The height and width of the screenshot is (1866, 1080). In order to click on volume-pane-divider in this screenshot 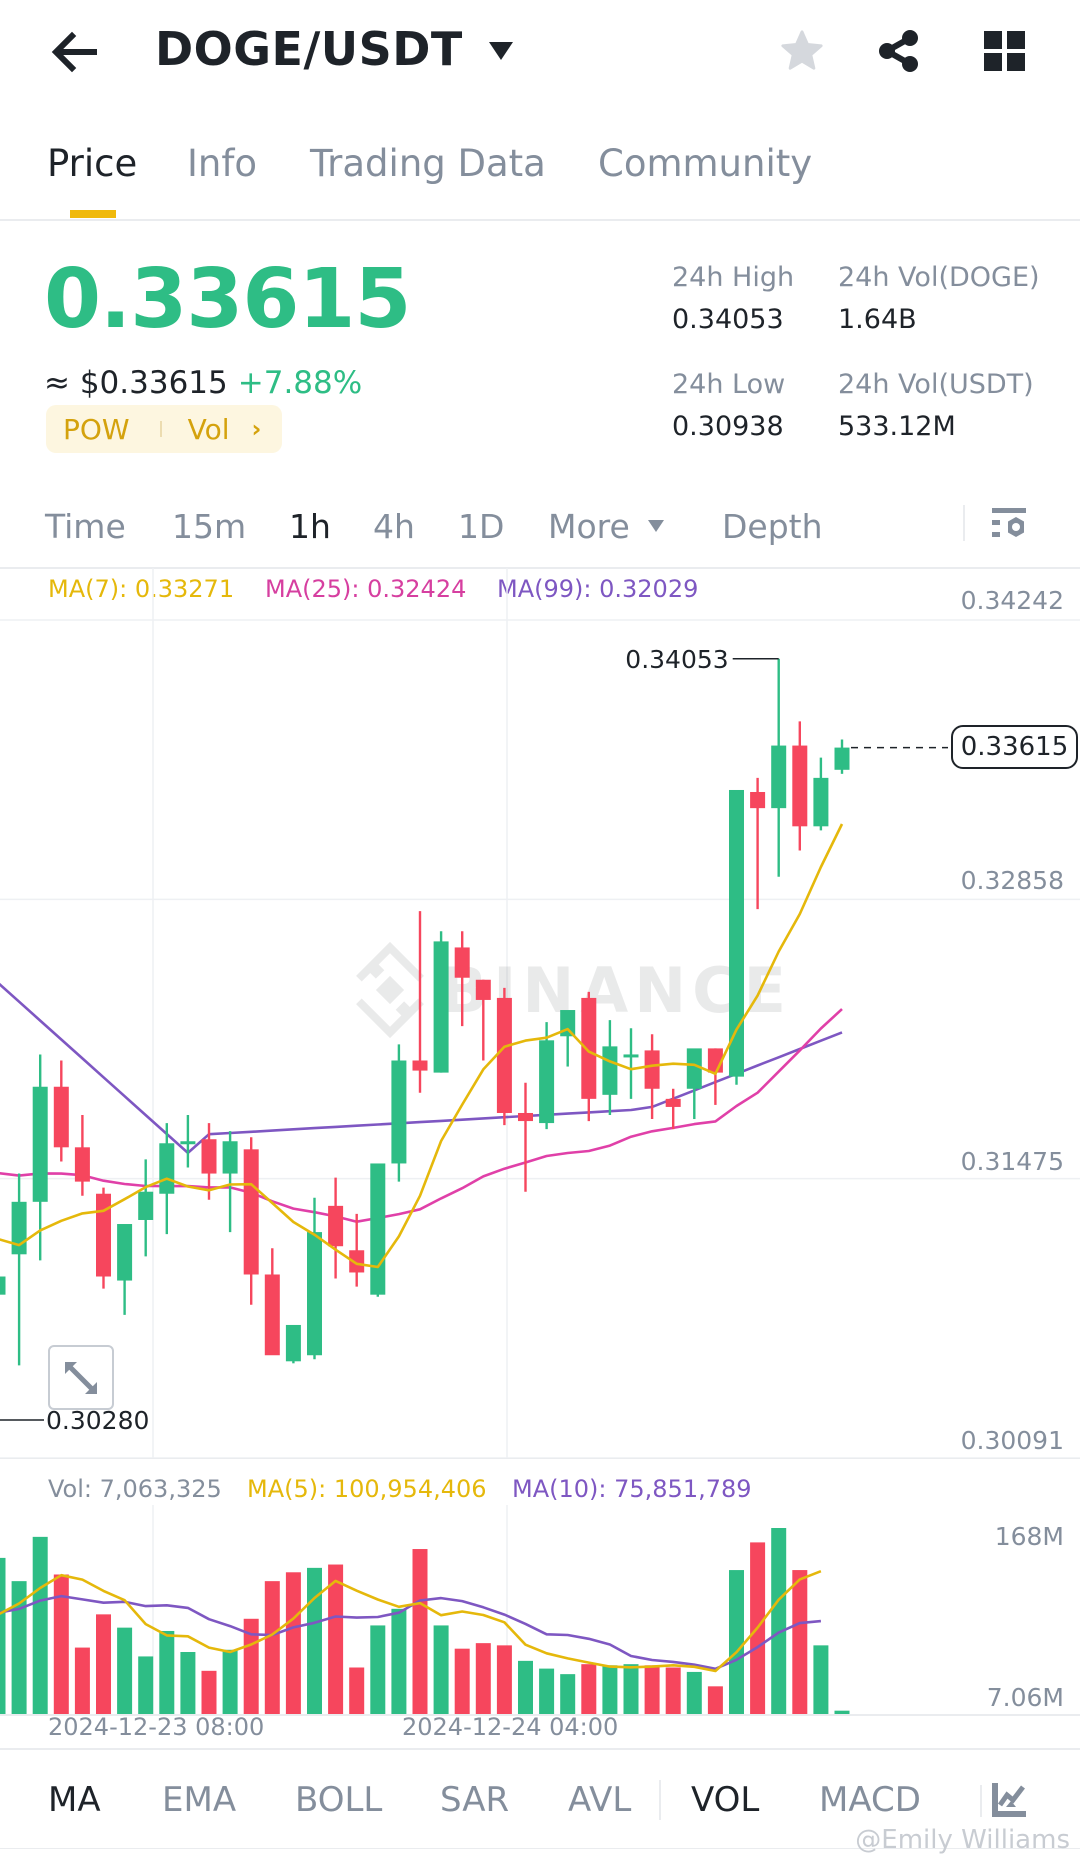, I will do `click(540, 1458)`.